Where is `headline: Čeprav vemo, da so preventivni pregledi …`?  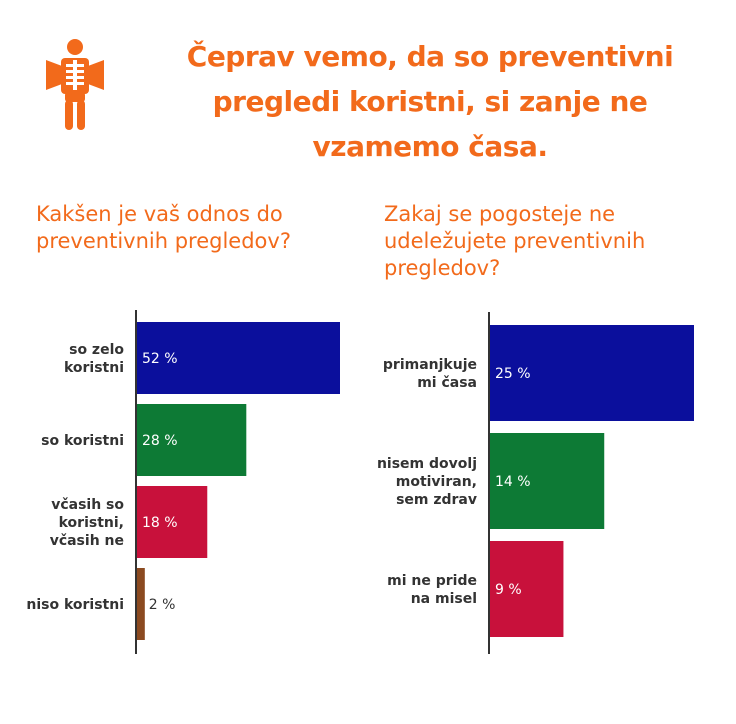 headline: Čeprav vemo, da so preventivni pregledi … is located at coordinates (430, 101).